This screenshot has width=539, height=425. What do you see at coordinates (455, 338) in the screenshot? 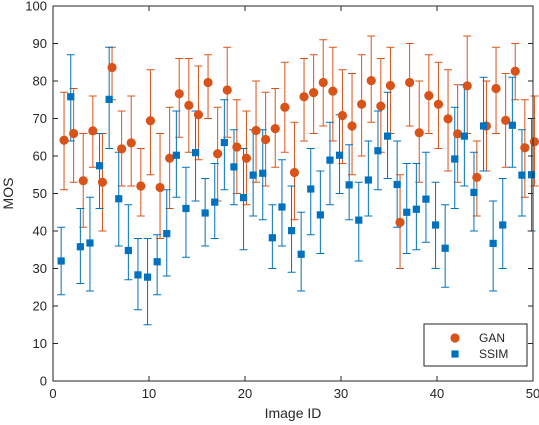
I see `legend-marker-gan` at bounding box center [455, 338].